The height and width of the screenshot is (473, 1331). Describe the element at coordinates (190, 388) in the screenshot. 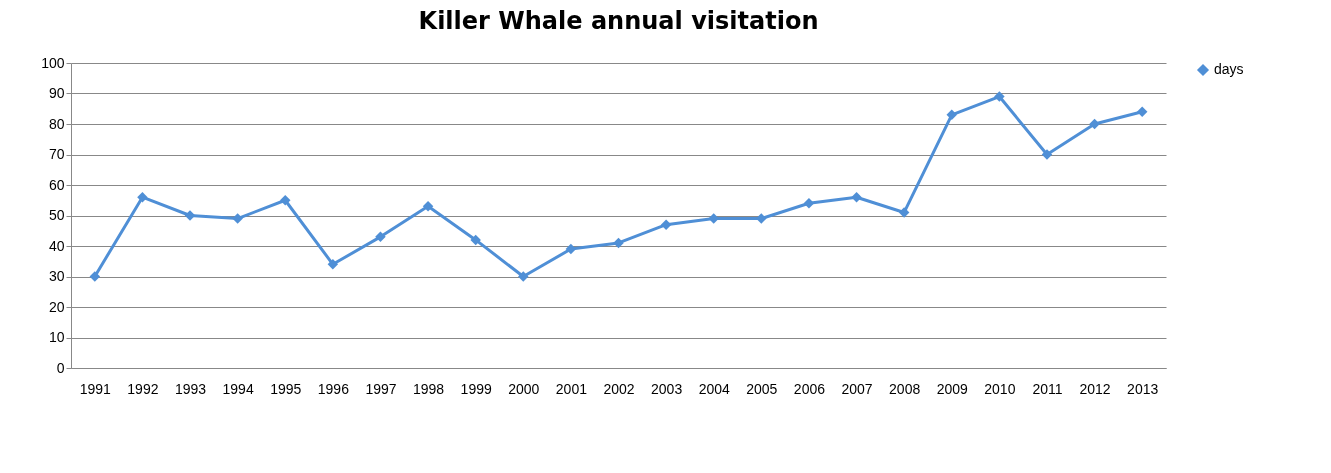

I see `x-tick-label: 1993` at that location.